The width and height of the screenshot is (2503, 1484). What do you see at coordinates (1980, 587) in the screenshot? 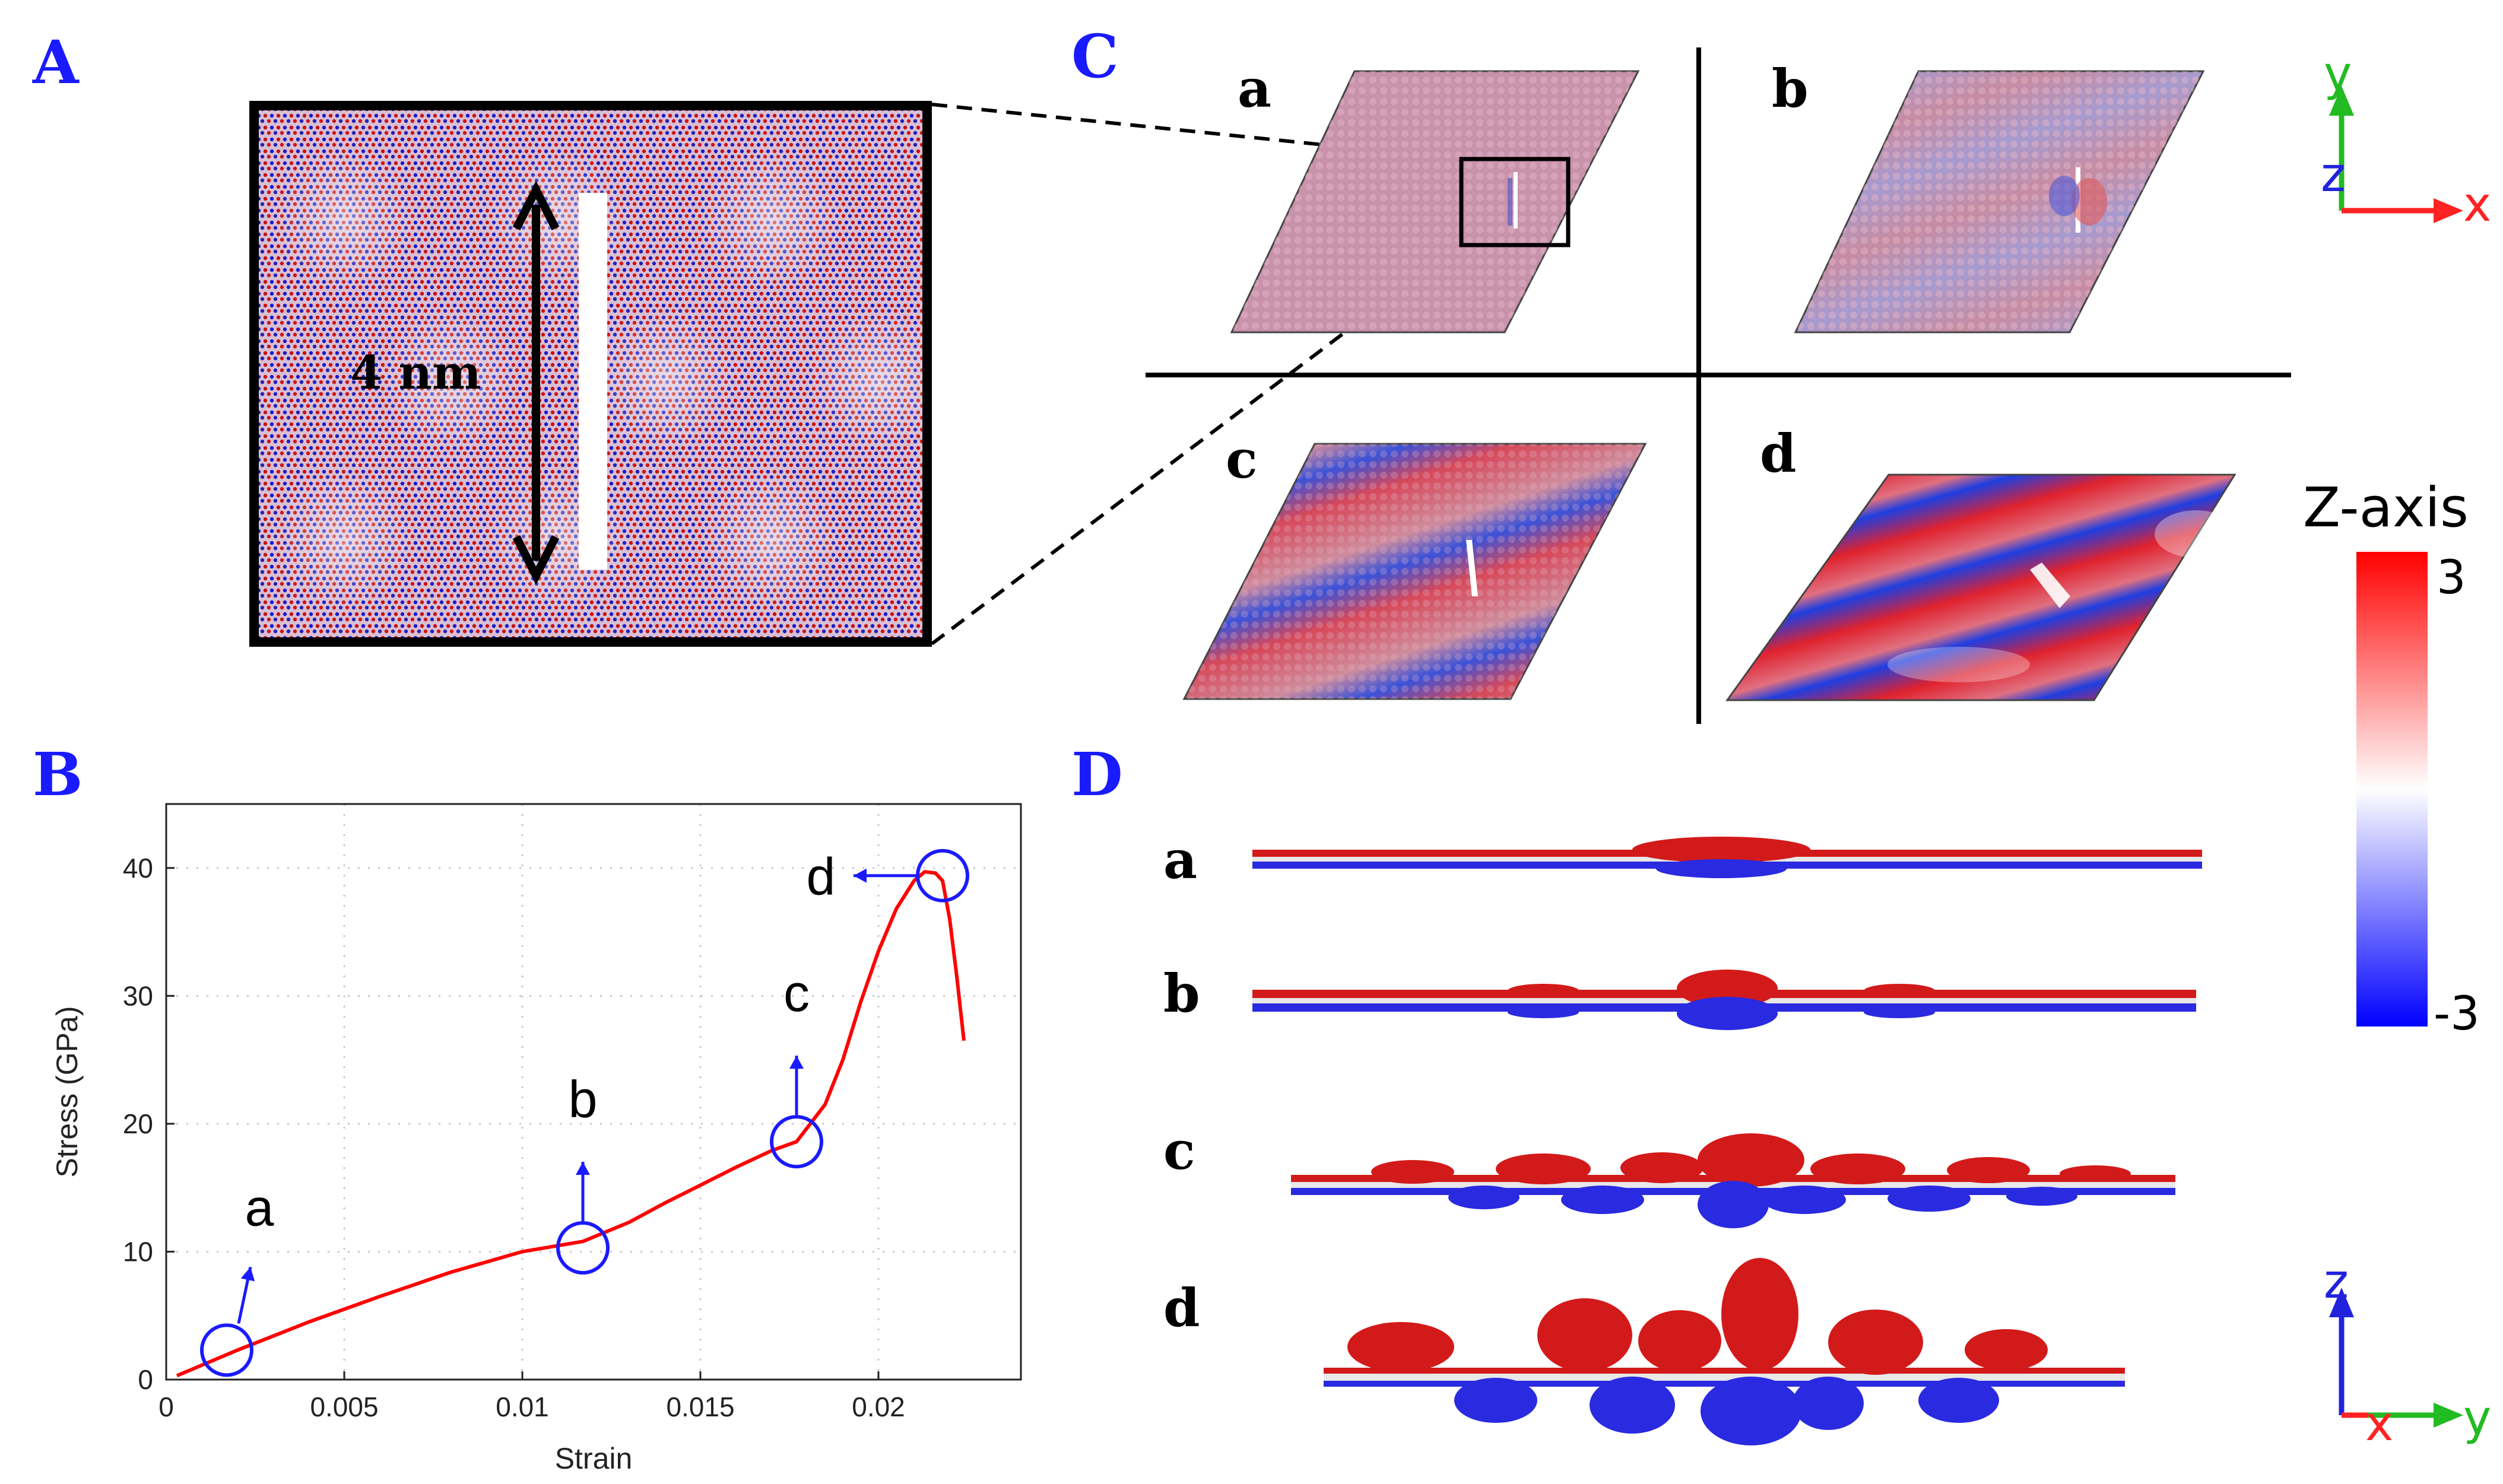
I see `c-d-sheet` at bounding box center [1980, 587].